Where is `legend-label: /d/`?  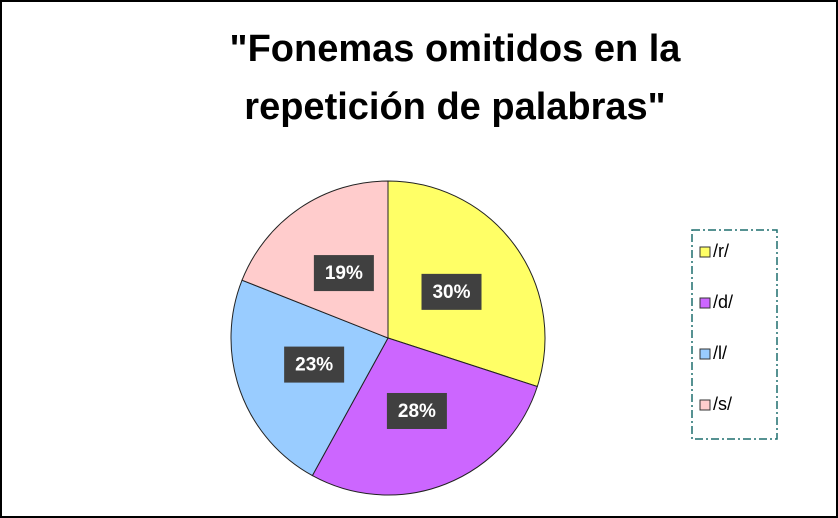 legend-label: /d/ is located at coordinates (723, 302).